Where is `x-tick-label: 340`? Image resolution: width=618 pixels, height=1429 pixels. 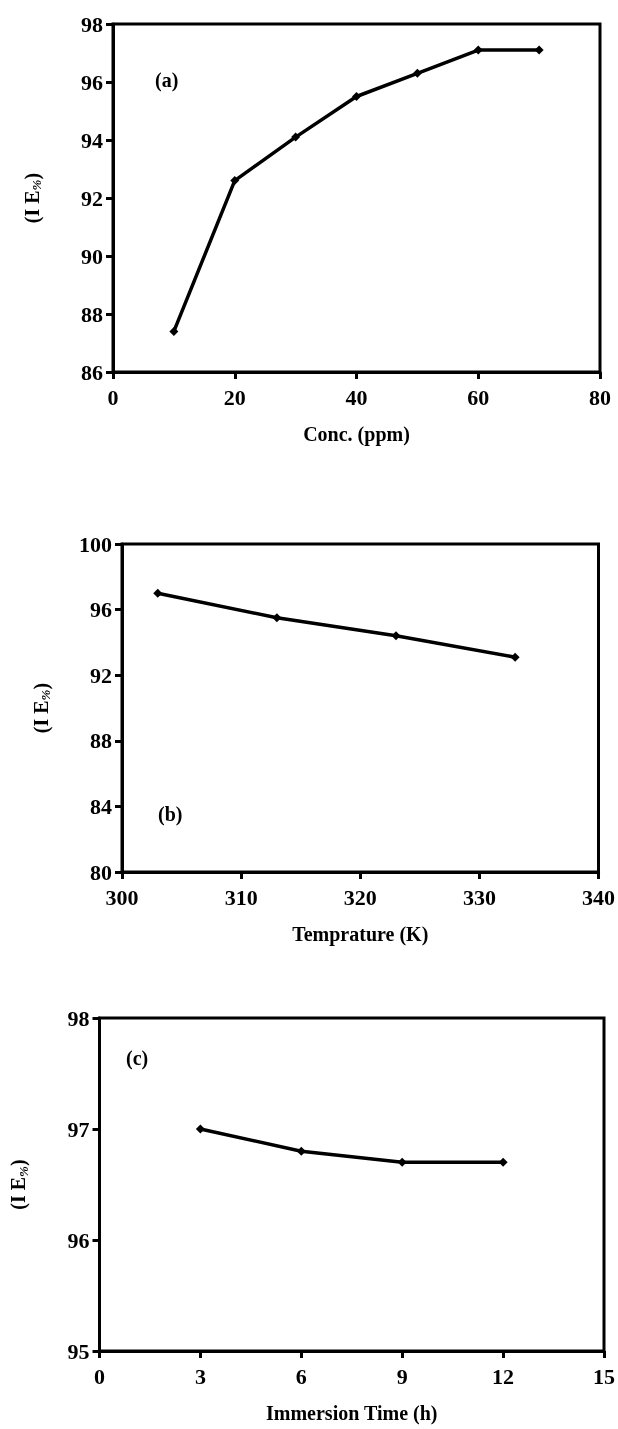
x-tick-label: 340 is located at coordinates (598, 897).